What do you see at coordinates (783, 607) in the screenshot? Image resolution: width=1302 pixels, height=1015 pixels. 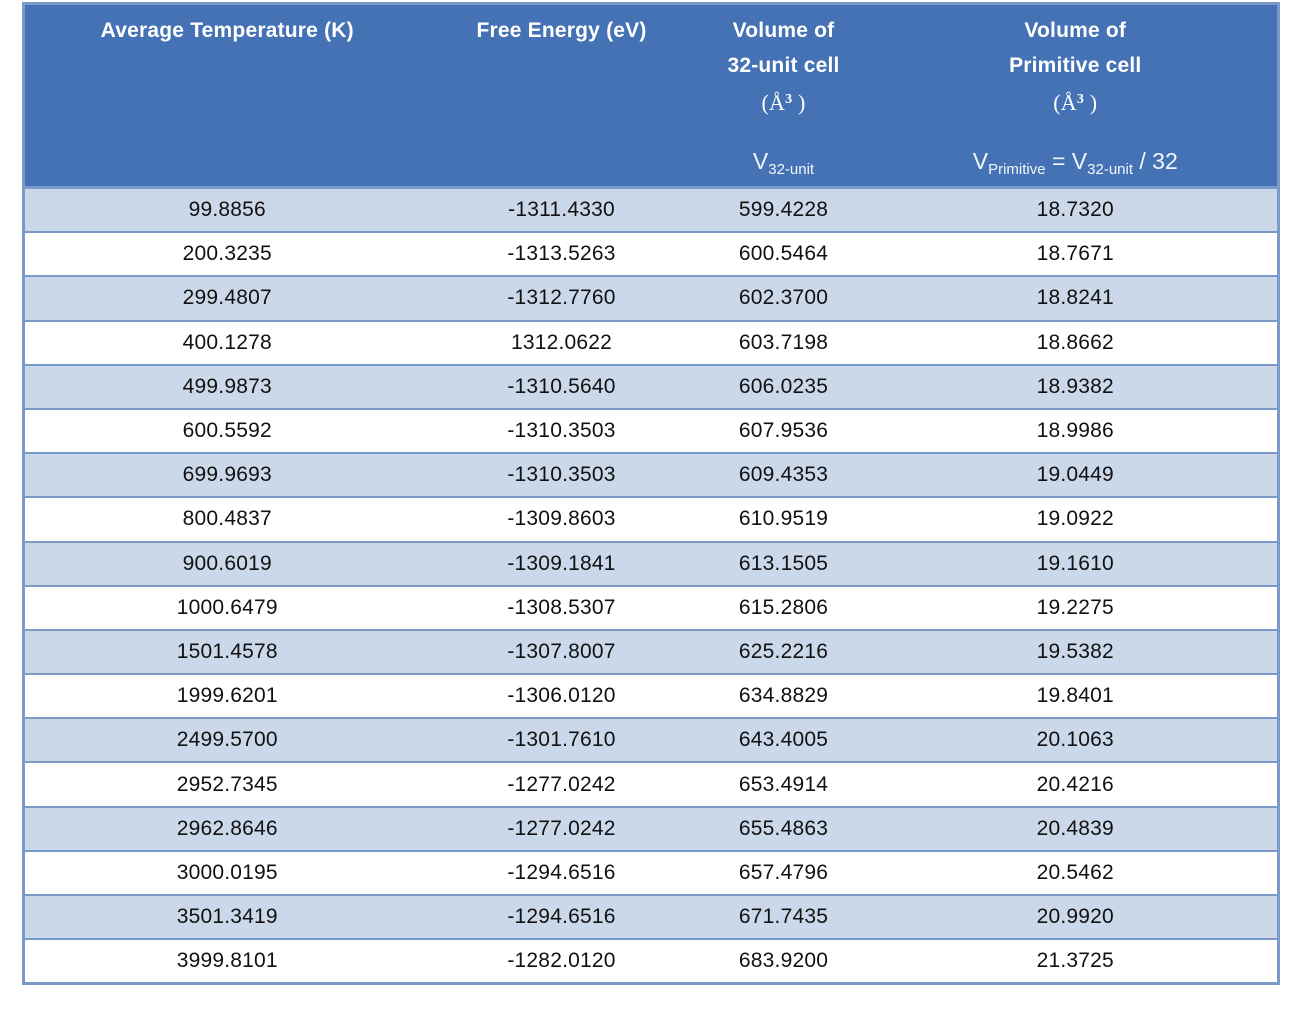 I see `table-cell-volume-32-unit-cell: 615.2806` at bounding box center [783, 607].